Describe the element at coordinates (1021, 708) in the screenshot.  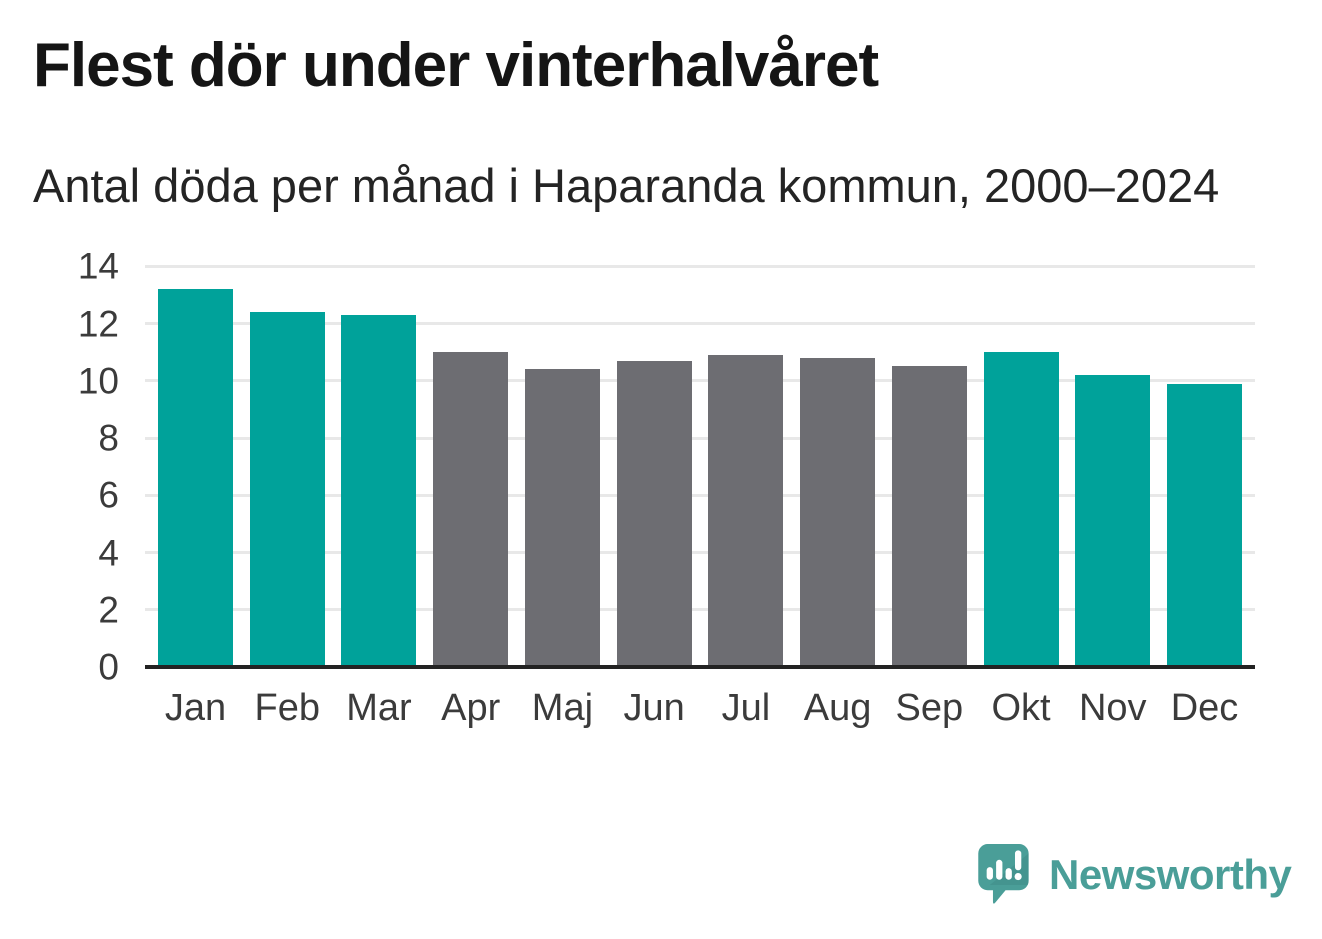
I see `x-axis-tick-label-okt: Okt` at that location.